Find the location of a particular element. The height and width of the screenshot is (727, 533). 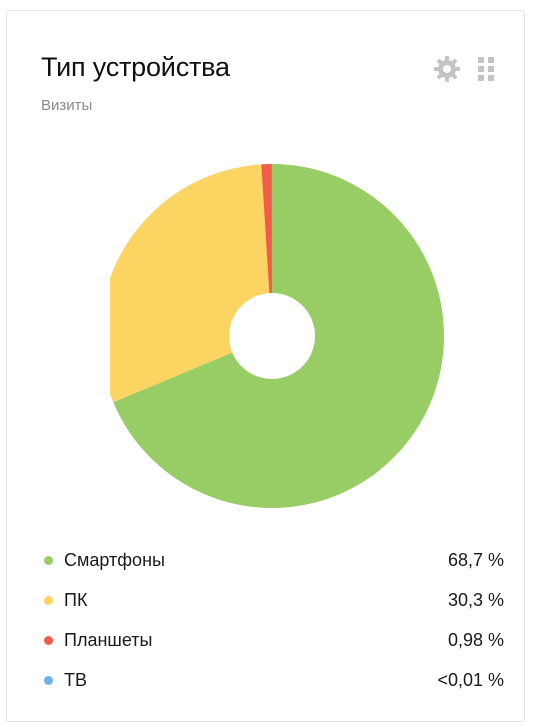

legend-value: 30,3 % is located at coordinates (475, 599).